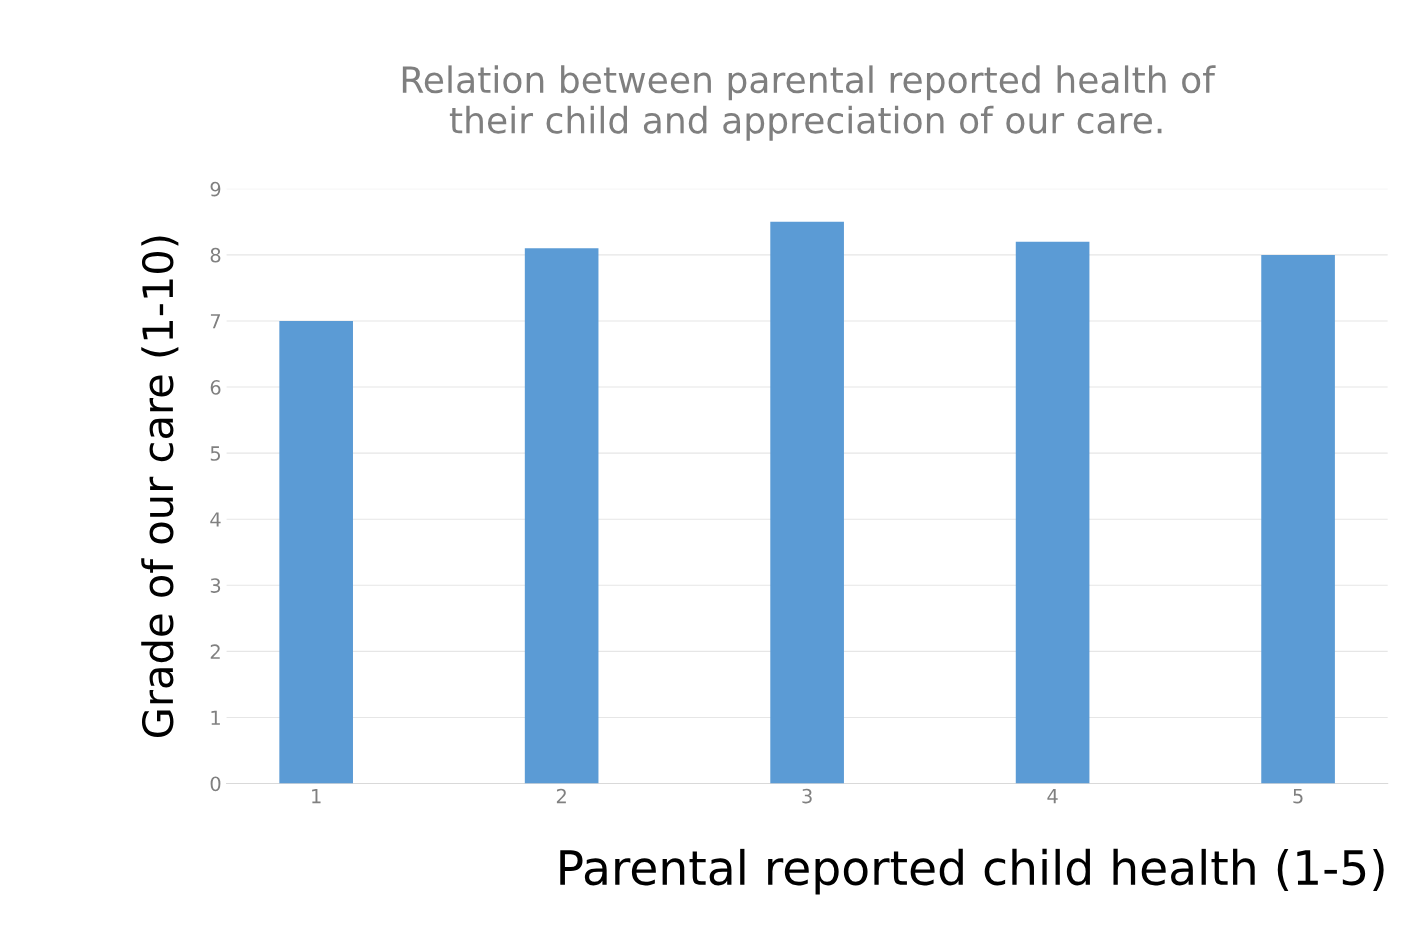 The height and width of the screenshot is (944, 1416). What do you see at coordinates (215, 717) in the screenshot?
I see `y-tick-label: 1` at bounding box center [215, 717].